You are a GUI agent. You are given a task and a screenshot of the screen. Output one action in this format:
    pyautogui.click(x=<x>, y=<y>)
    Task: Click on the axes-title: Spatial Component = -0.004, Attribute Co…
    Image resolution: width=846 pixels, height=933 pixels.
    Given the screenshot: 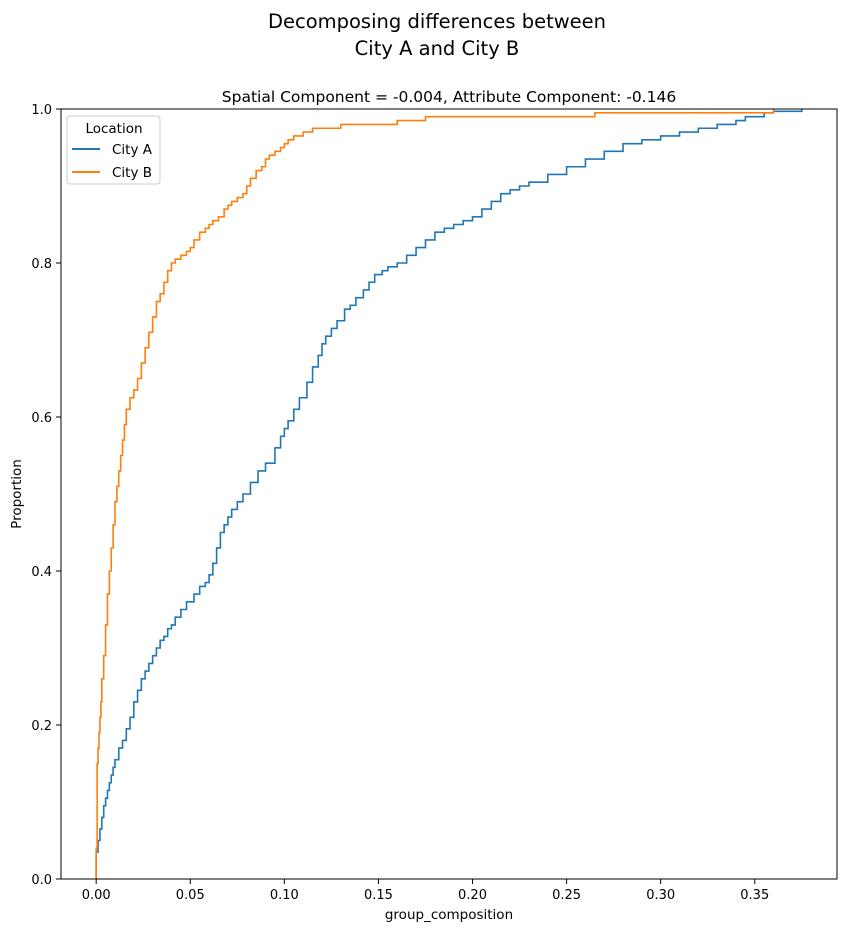 What is the action you would take?
    pyautogui.click(x=449, y=97)
    